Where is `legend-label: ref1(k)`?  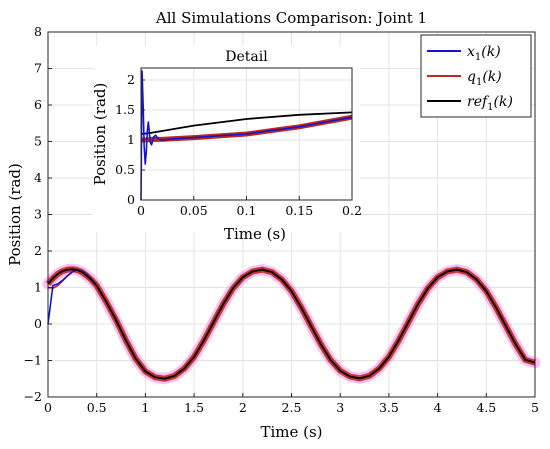
legend-label: ref1(k) is located at coordinates (490, 103).